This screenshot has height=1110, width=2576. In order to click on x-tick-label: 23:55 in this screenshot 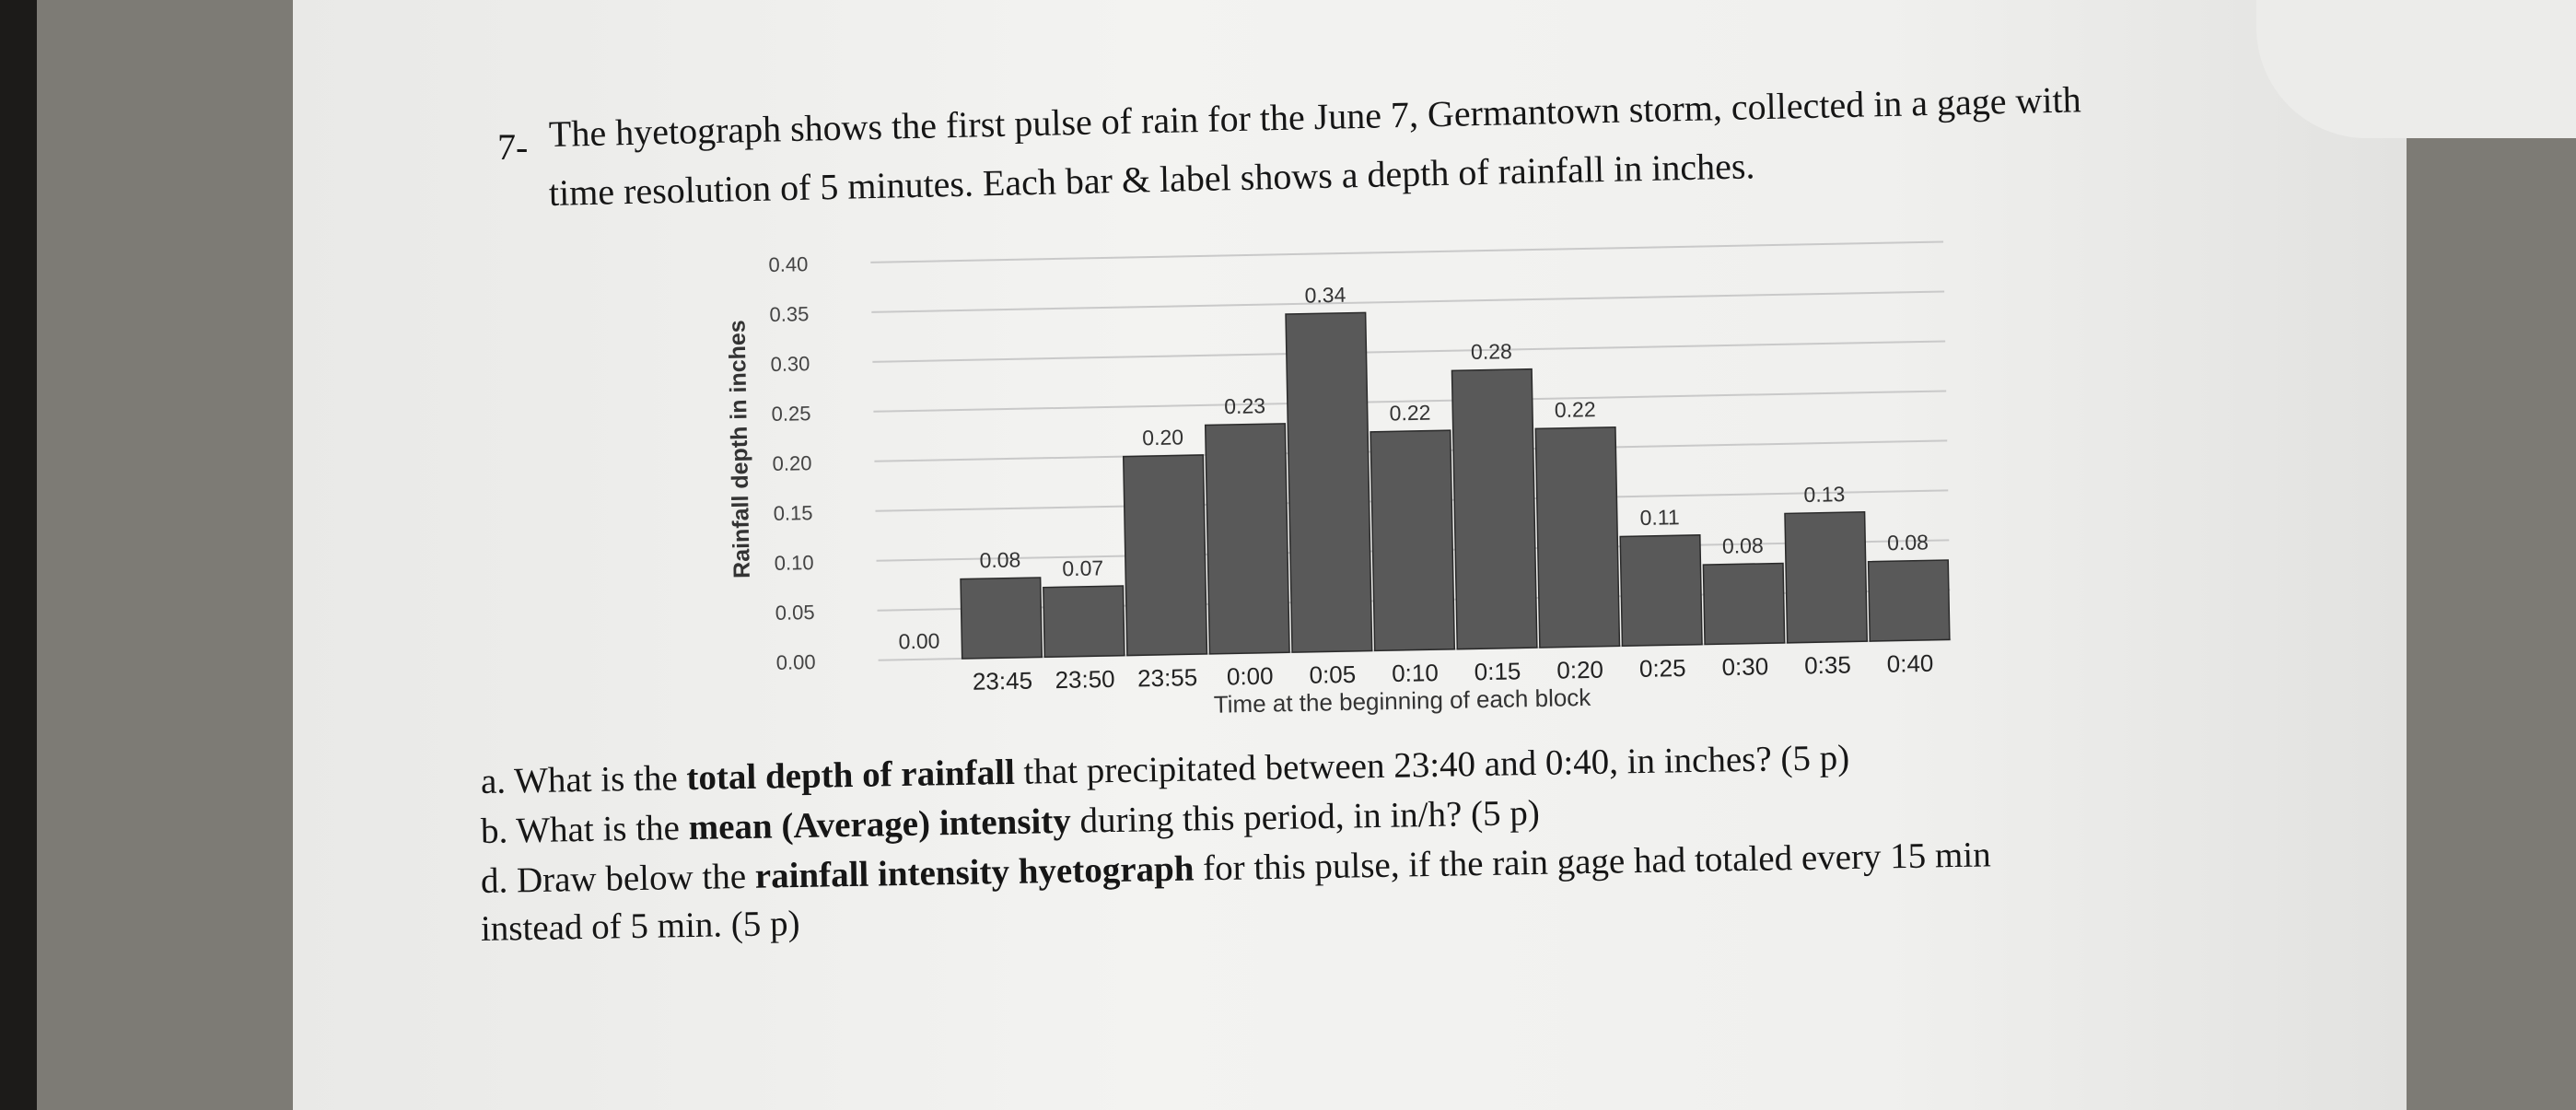, I will do `click(1167, 677)`.